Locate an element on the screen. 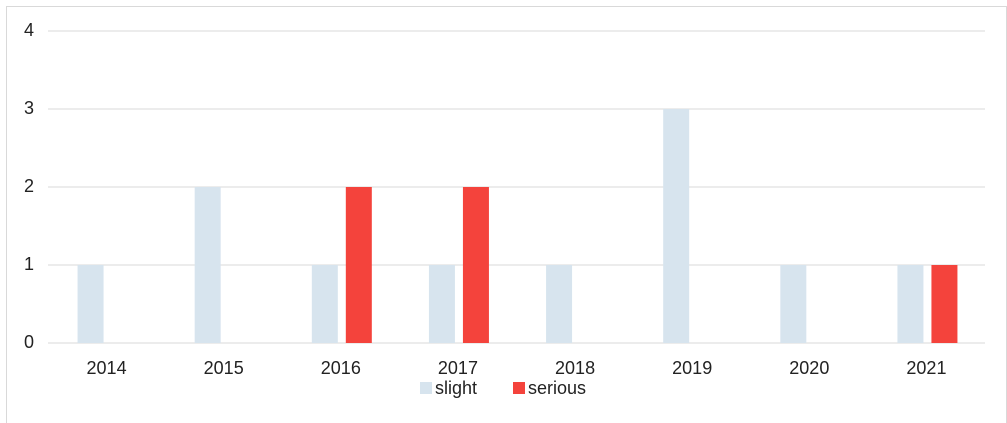 The image size is (1007, 423). x-tick-label: 2018 is located at coordinates (575, 368).